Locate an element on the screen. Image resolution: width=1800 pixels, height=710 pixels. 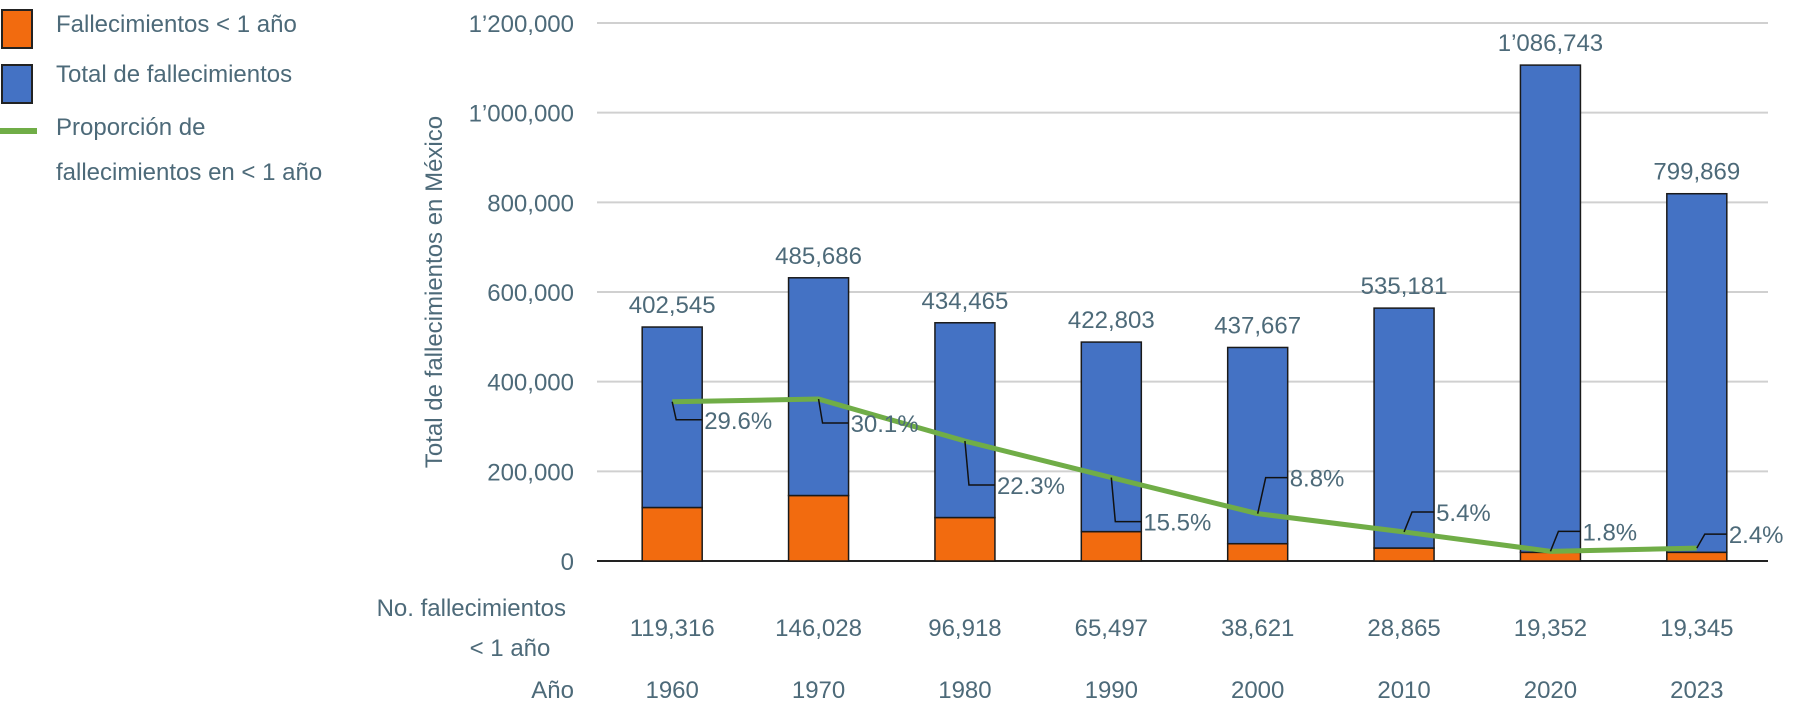
legend-label: Proporción de is located at coordinates (130, 127).